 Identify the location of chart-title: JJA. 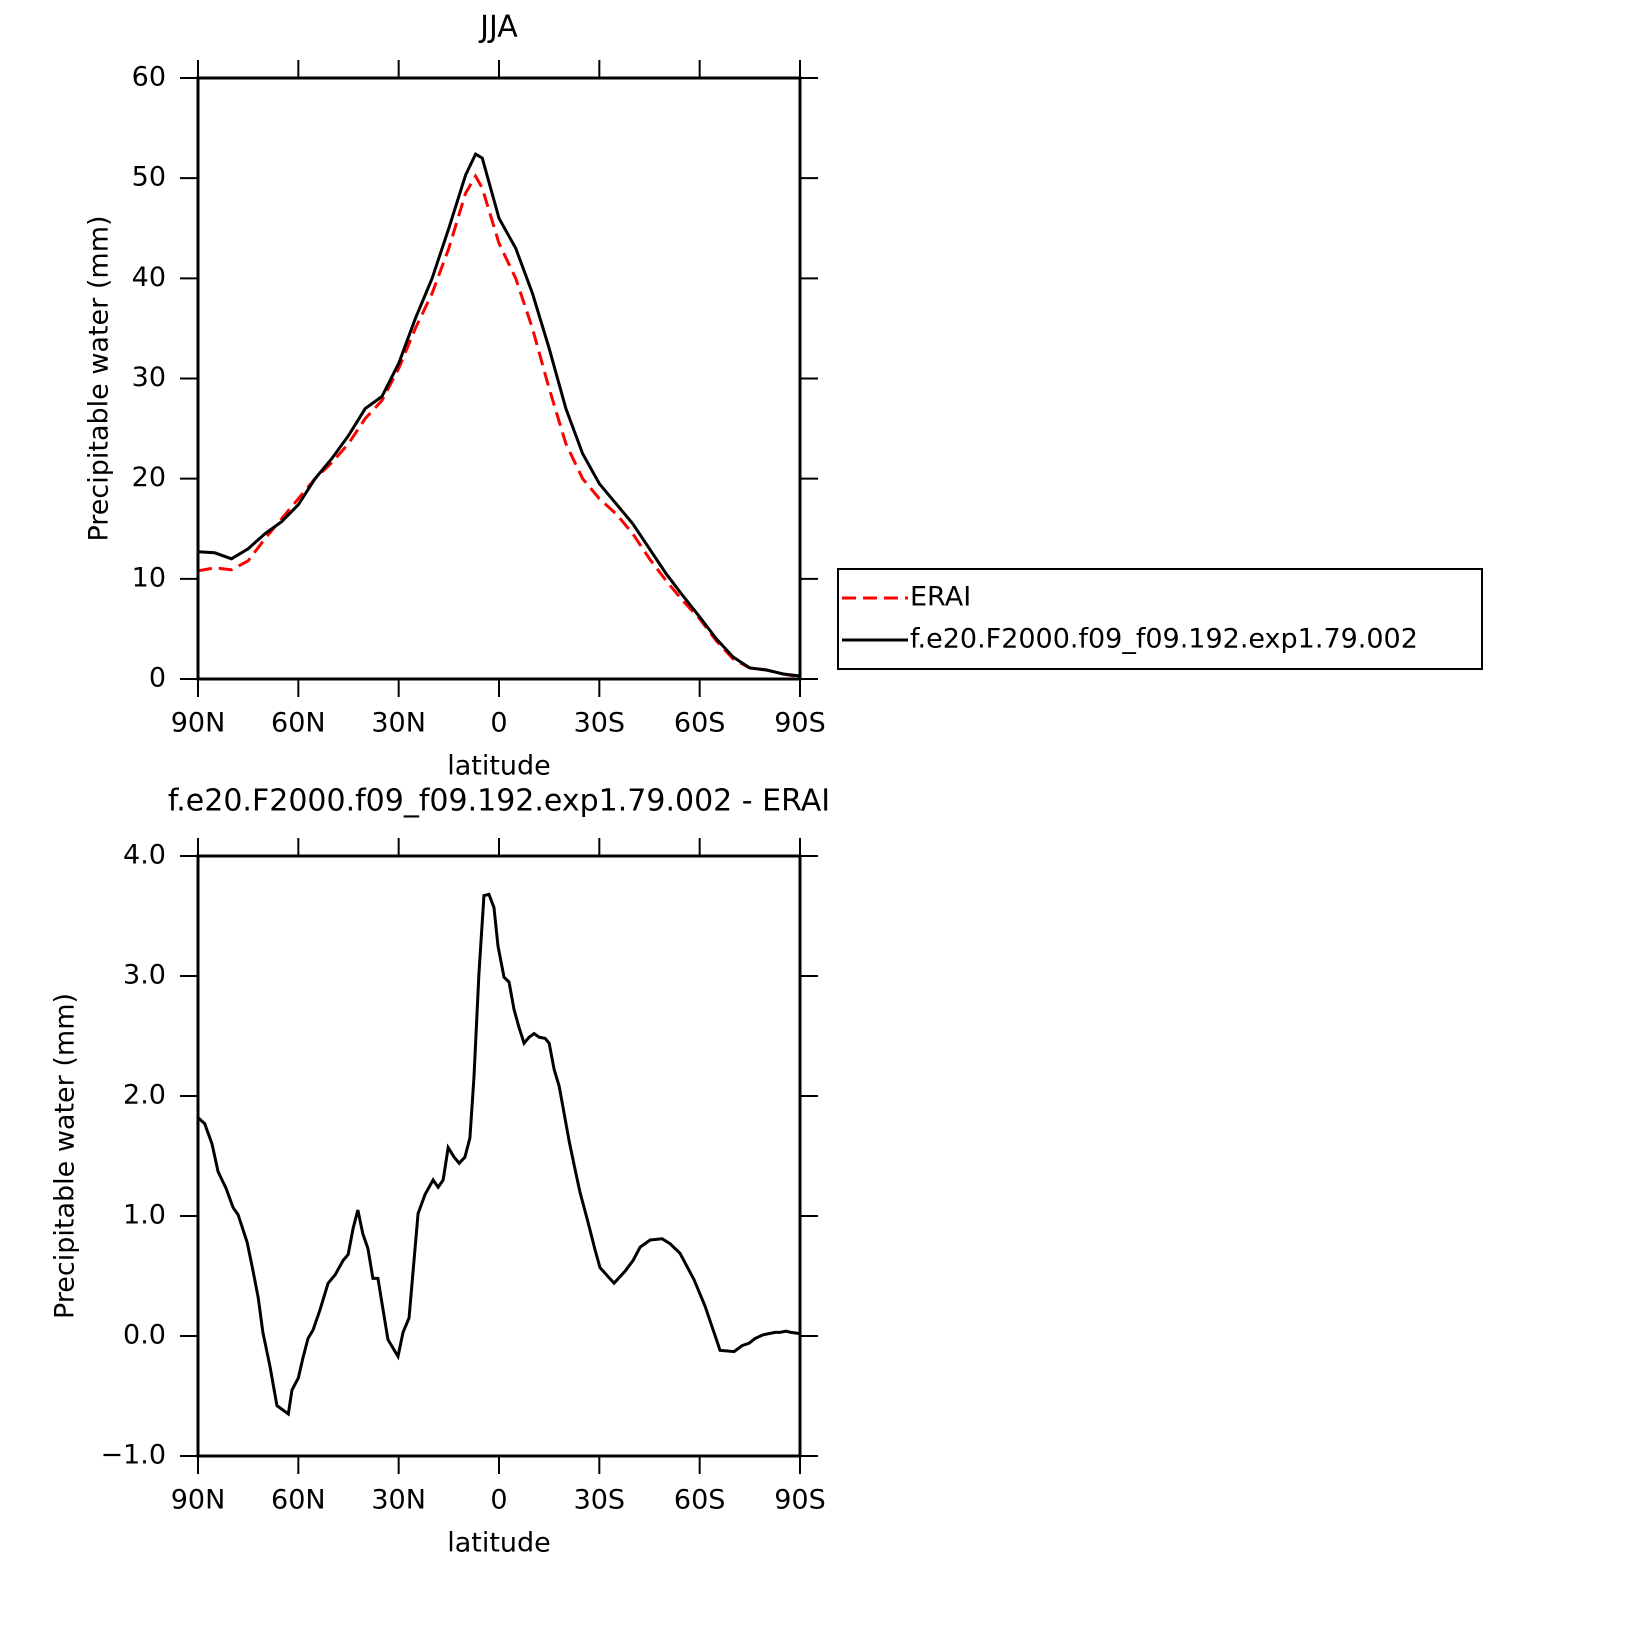
(498, 27).